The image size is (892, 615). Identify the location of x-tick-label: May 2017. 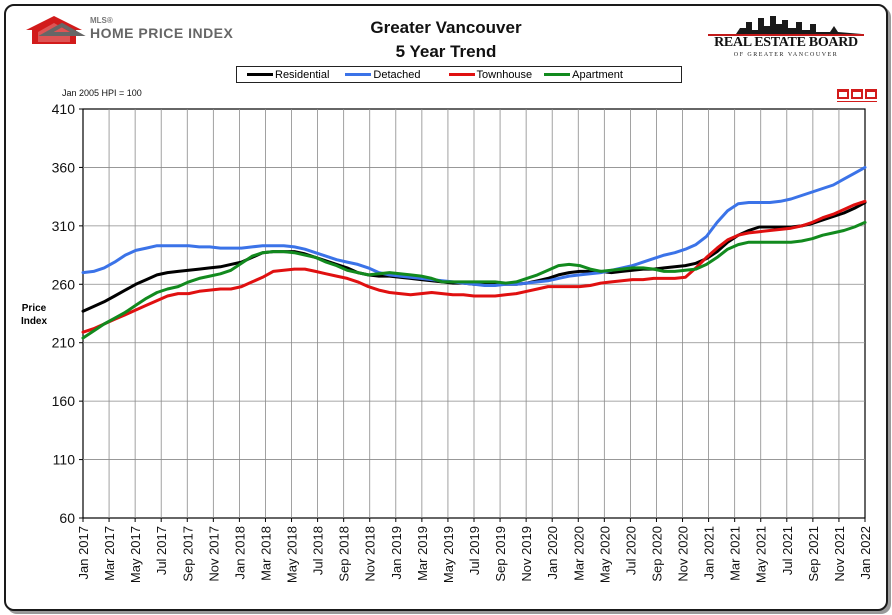
(135, 554).